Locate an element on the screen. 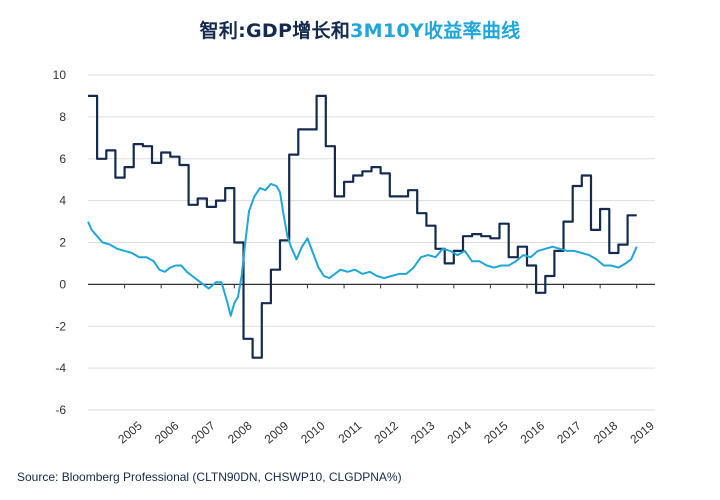 The width and height of the screenshot is (720, 500). y-tick-label: -2 is located at coordinates (60, 326).